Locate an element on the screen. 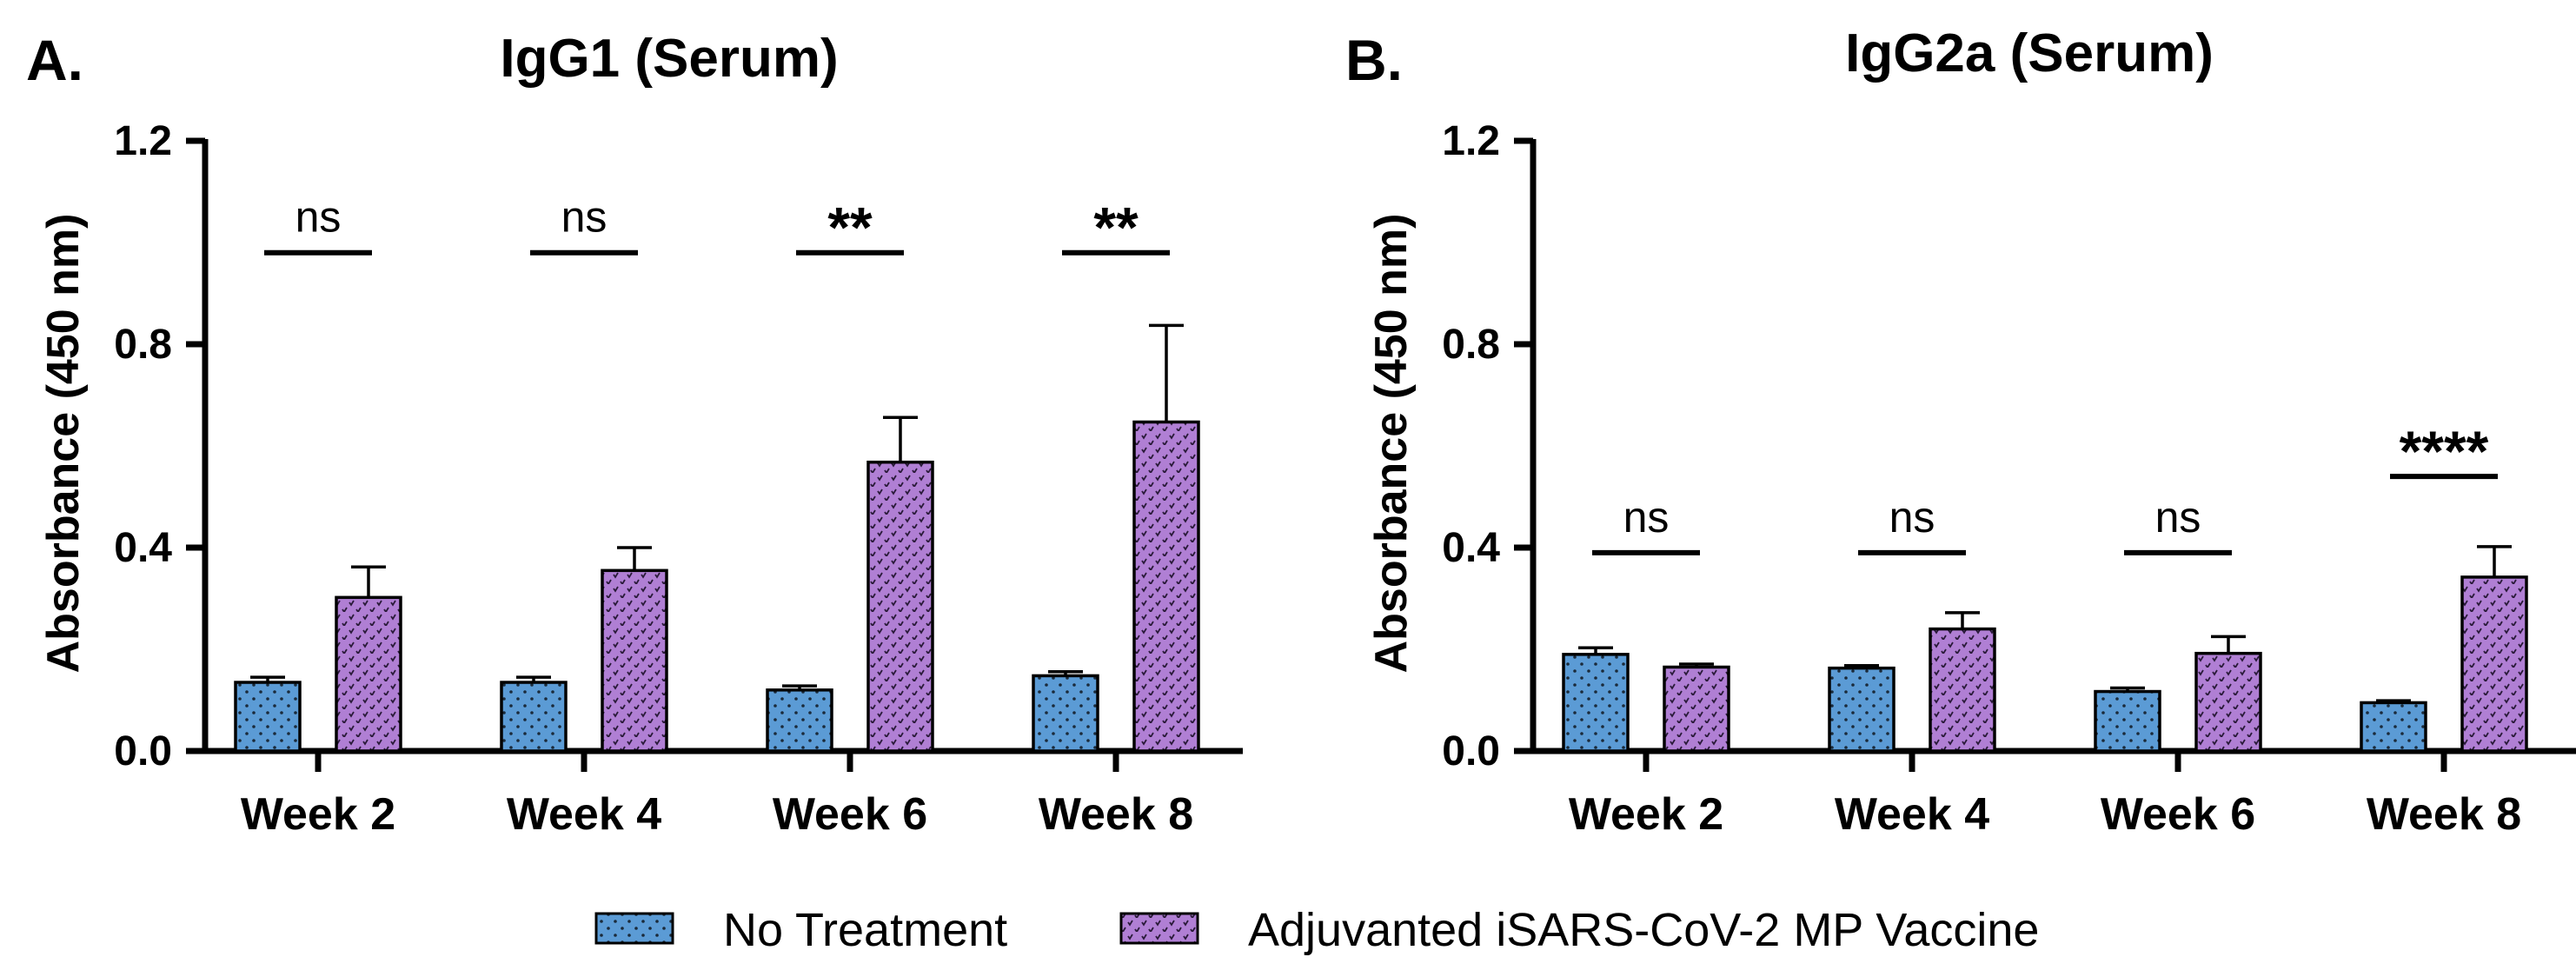 This screenshot has width=2576, height=977. panel-b-significance-label: **** is located at coordinates (2444, 451).